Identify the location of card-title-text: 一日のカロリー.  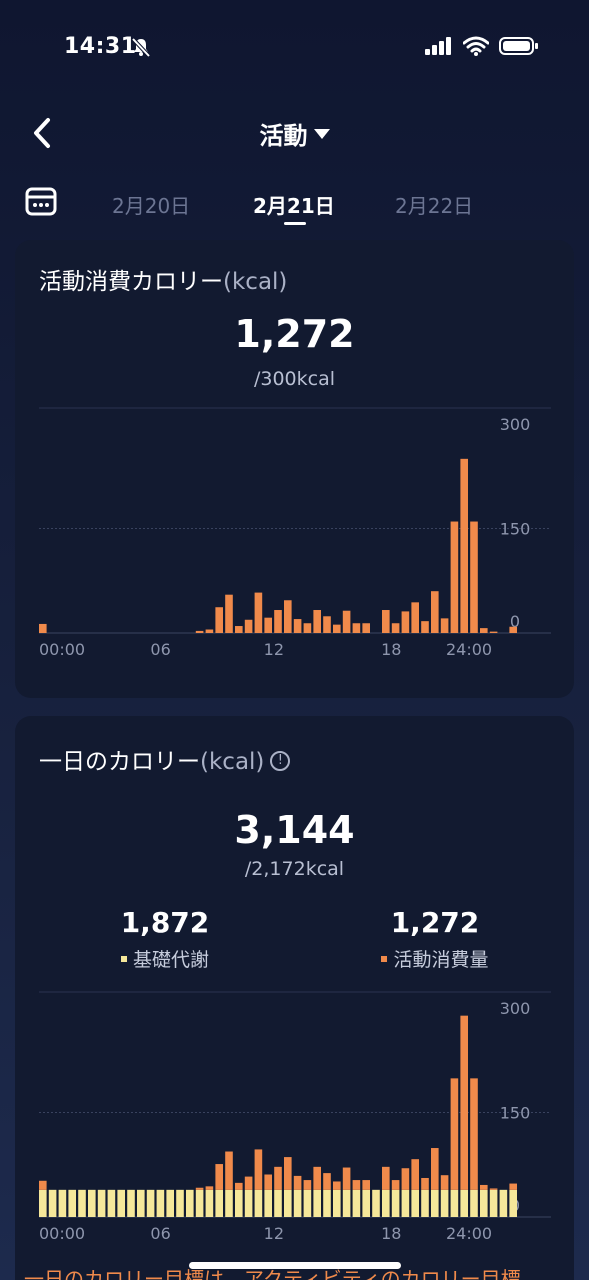
(119, 762).